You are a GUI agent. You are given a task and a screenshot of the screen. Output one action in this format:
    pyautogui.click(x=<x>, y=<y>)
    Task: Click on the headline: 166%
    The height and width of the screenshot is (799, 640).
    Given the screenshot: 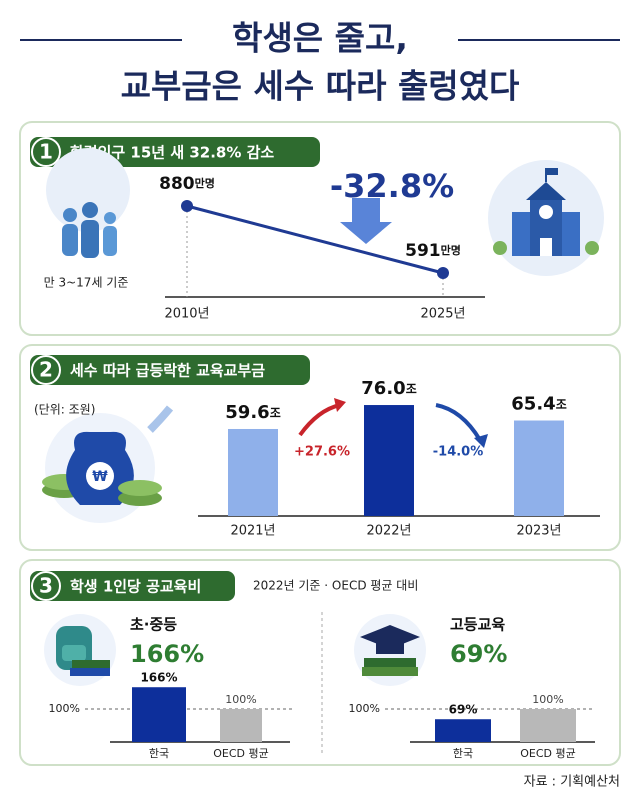 What is the action you would take?
    pyautogui.click(x=167, y=654)
    